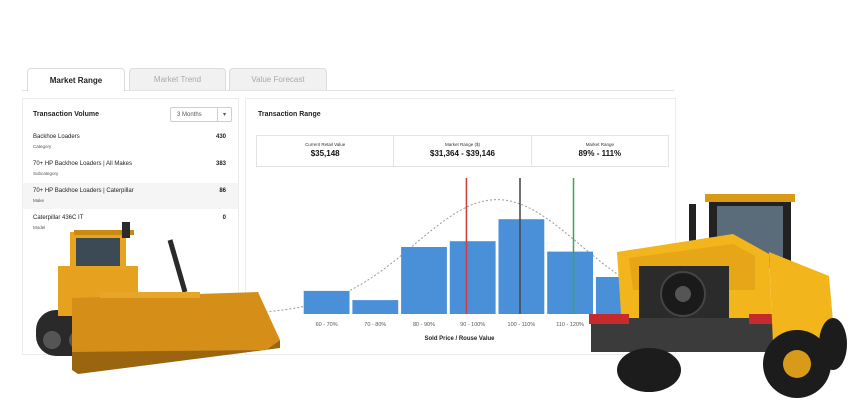 The height and width of the screenshot is (406, 866). What do you see at coordinates (39, 200) in the screenshot?
I see `list-item-sub: Make` at bounding box center [39, 200].